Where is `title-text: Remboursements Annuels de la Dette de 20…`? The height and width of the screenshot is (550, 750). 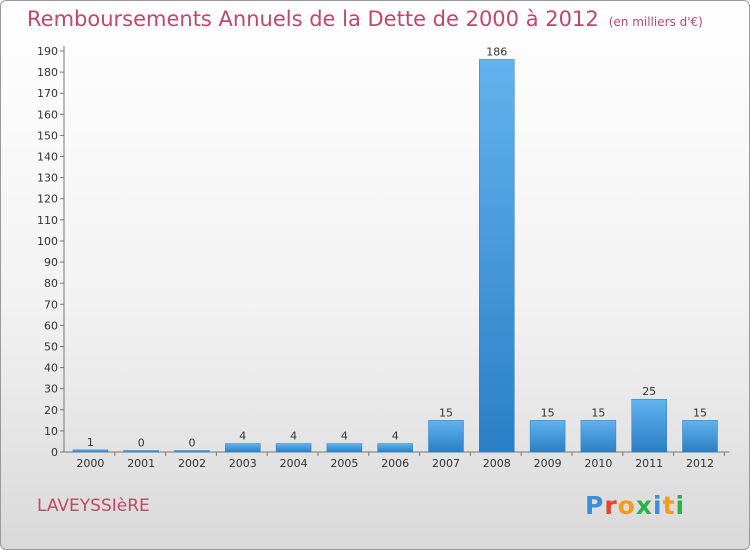
title-text: Remboursements Annuels de la Dette de 20… is located at coordinates (313, 19).